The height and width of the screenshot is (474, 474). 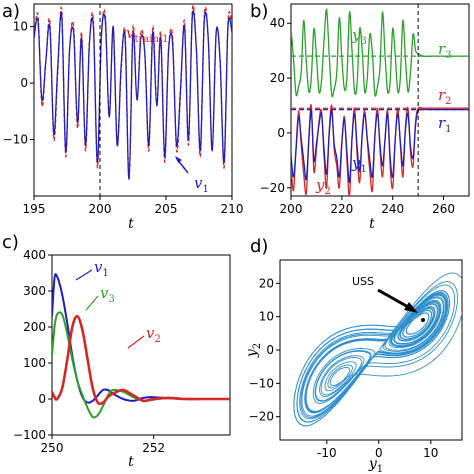 What do you see at coordinates (178, 159) in the screenshot?
I see `panel-a-v1-arrowhead` at bounding box center [178, 159].